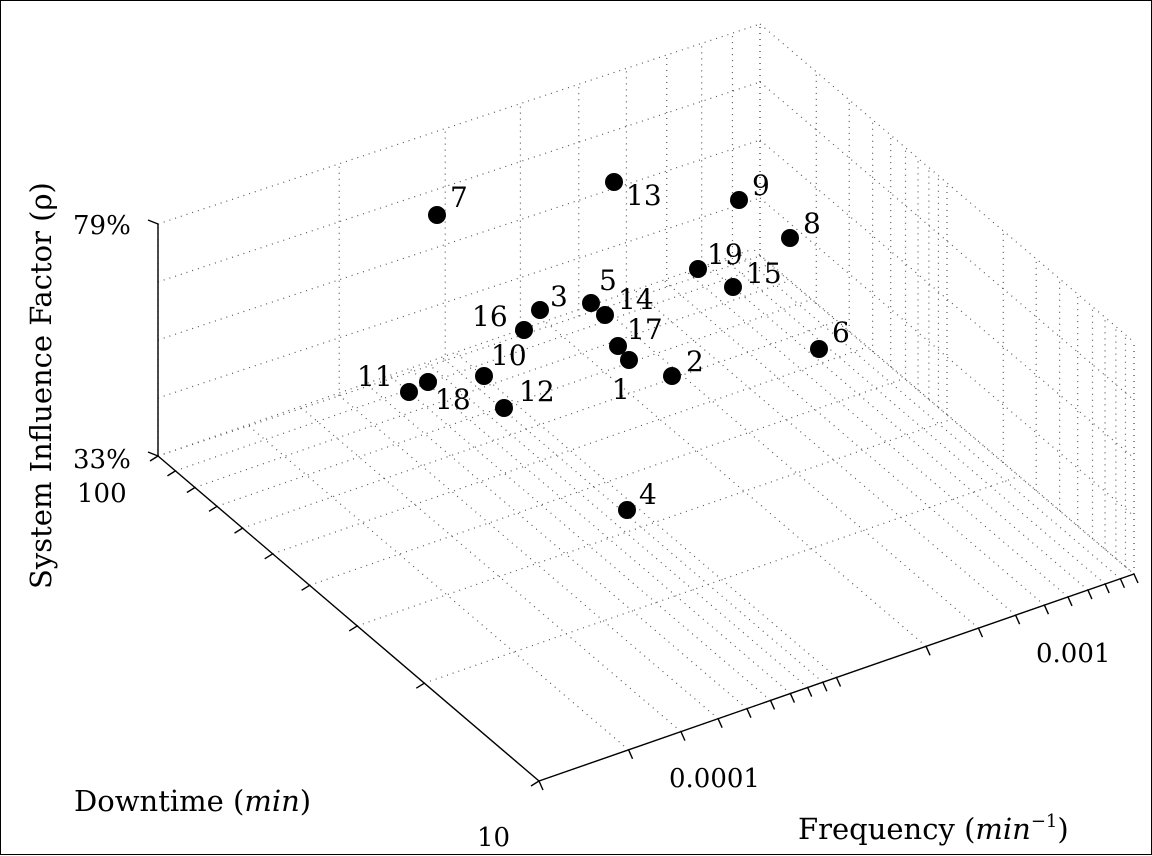 This screenshot has height=856, width=1152. I want to click on point-label-12: 12, so click(537, 391).